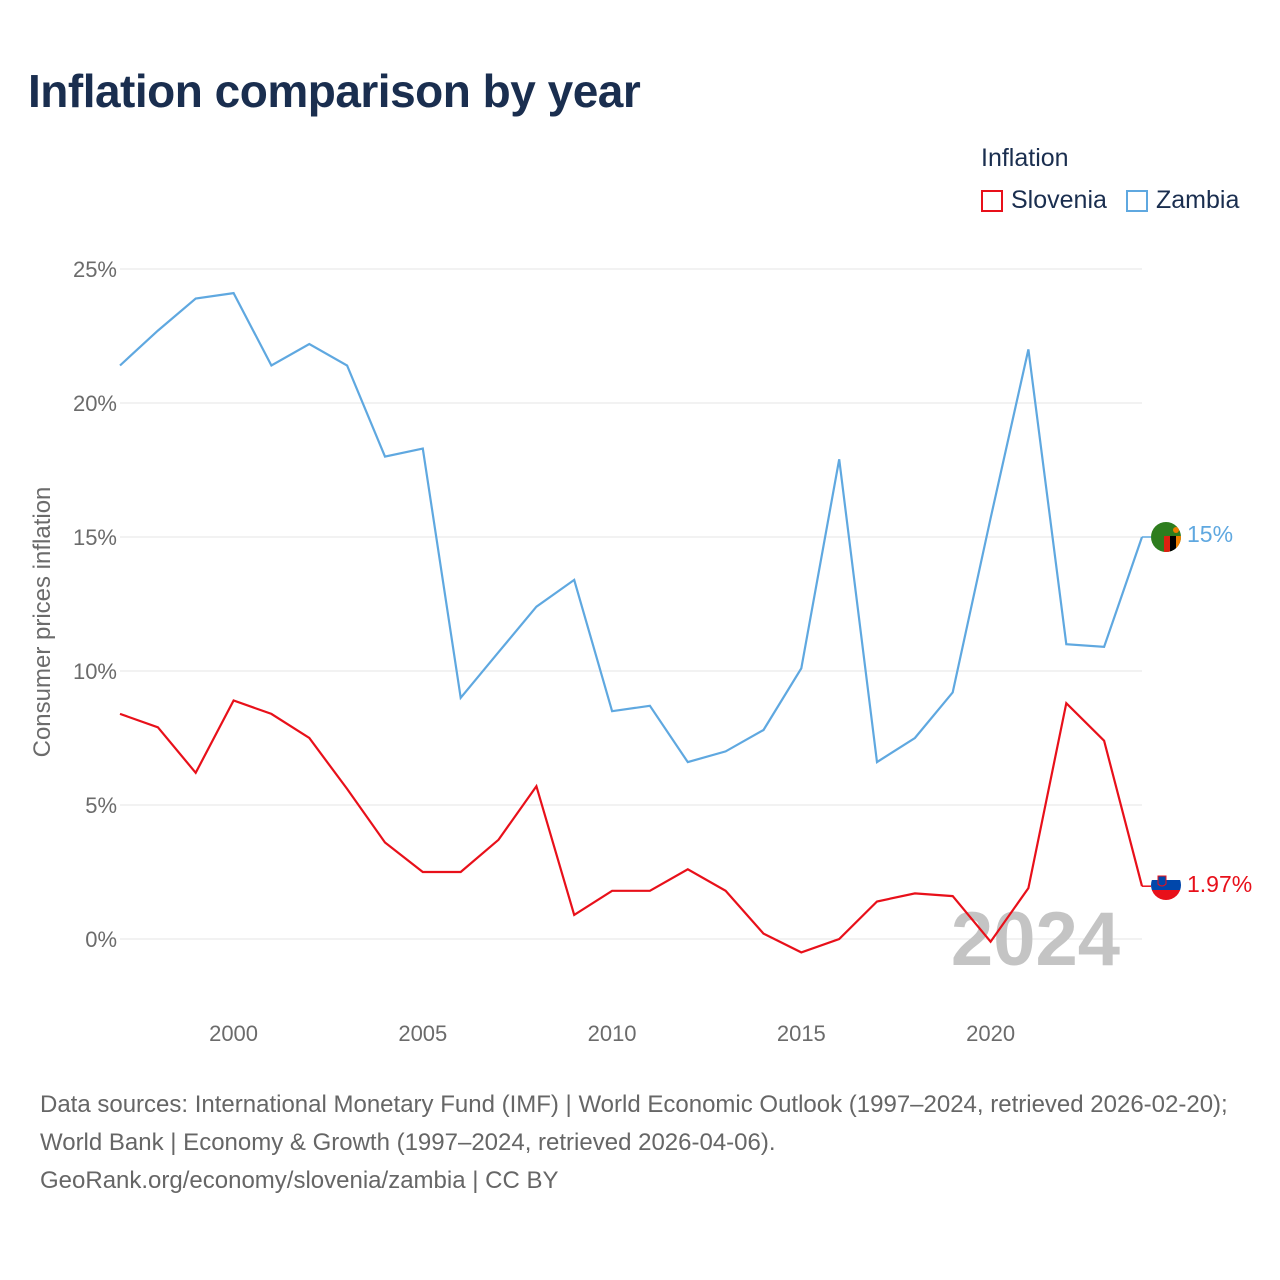 The width and height of the screenshot is (1280, 1280). What do you see at coordinates (1210, 534) in the screenshot?
I see `zambia-end-label: 15%` at bounding box center [1210, 534].